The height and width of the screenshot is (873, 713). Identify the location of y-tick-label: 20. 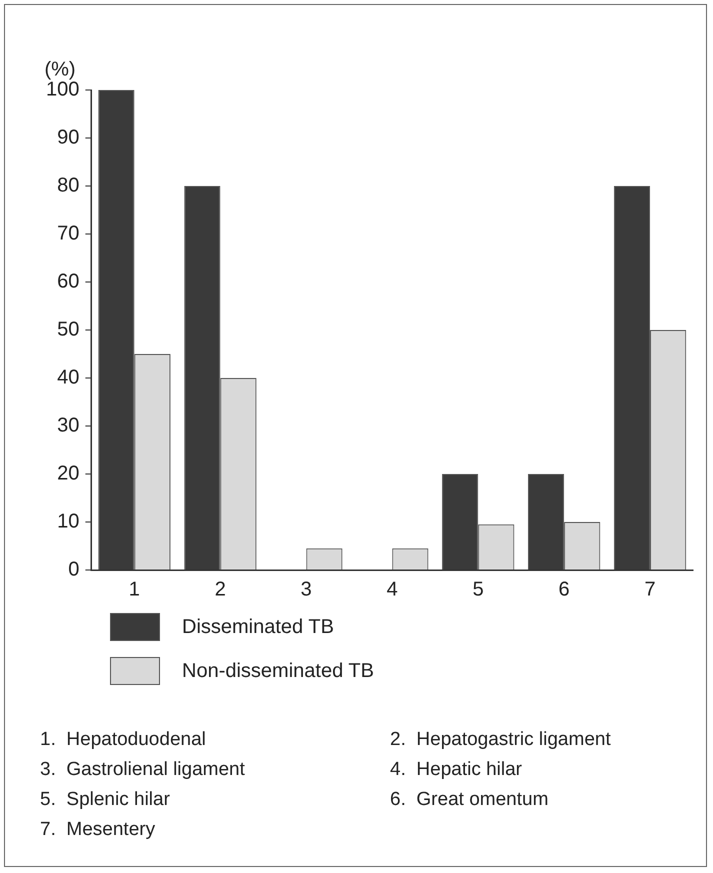
(68, 473).